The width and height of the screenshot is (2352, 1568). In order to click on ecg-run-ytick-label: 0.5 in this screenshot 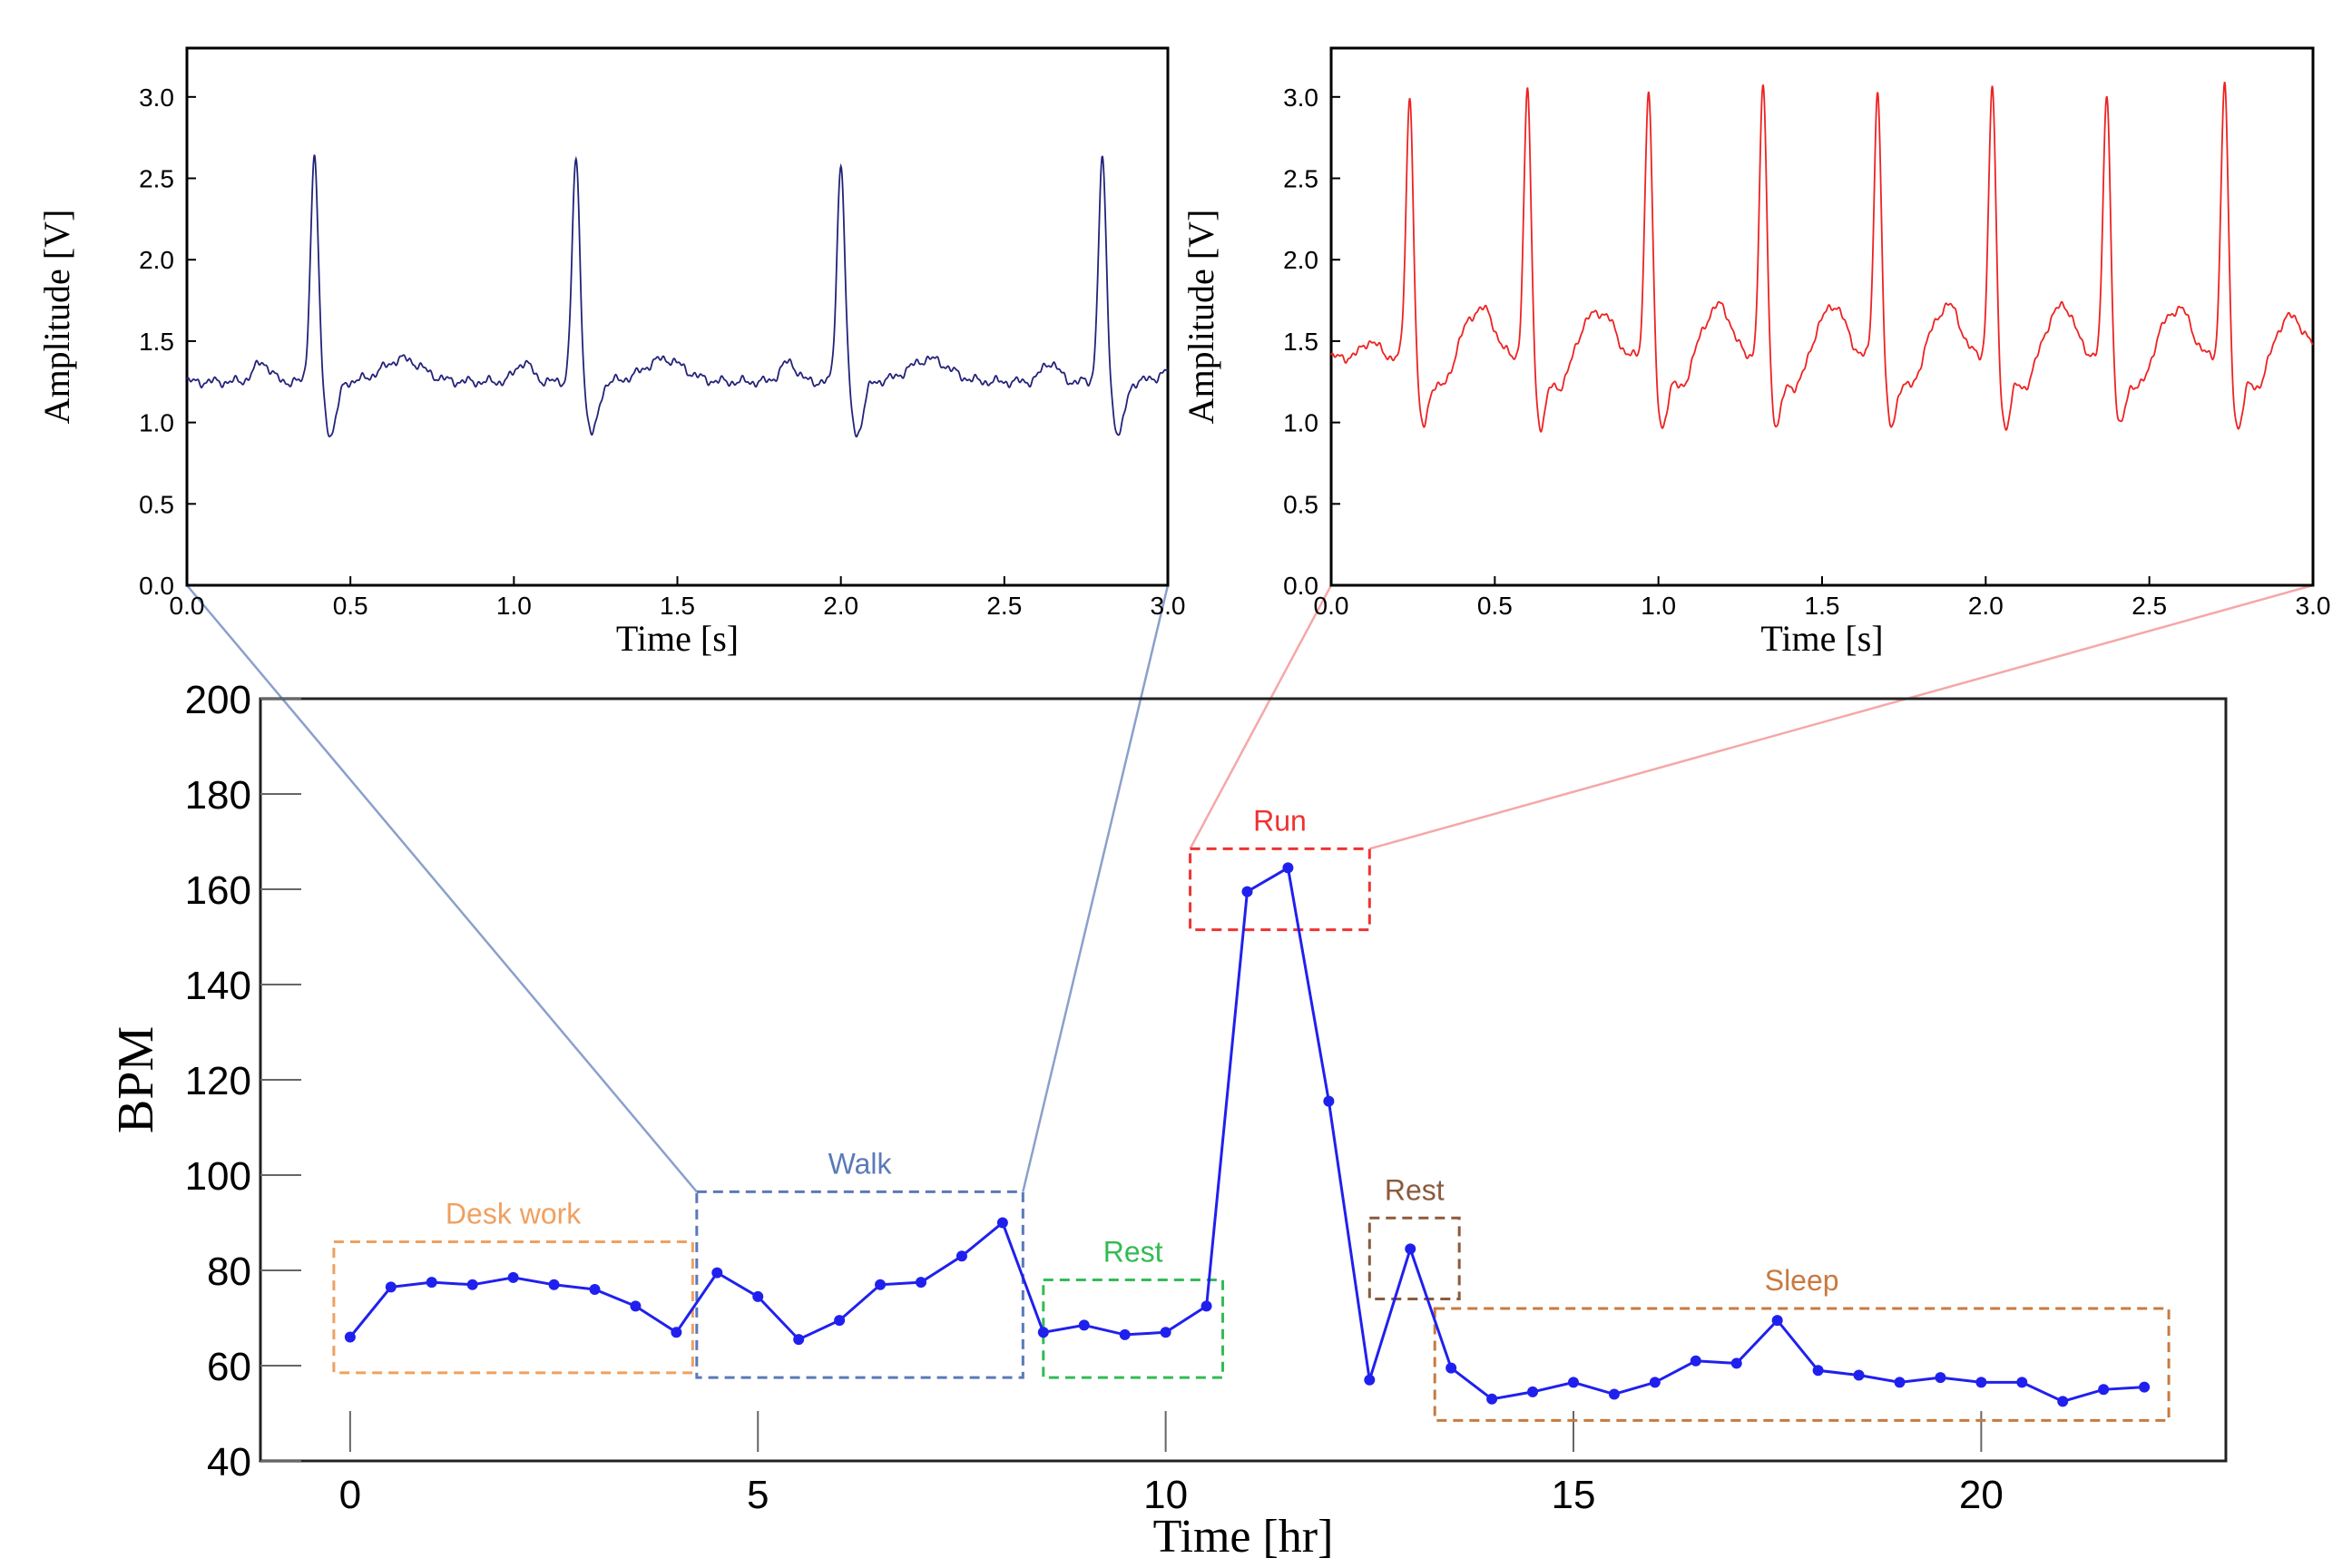, I will do `click(1300, 504)`.